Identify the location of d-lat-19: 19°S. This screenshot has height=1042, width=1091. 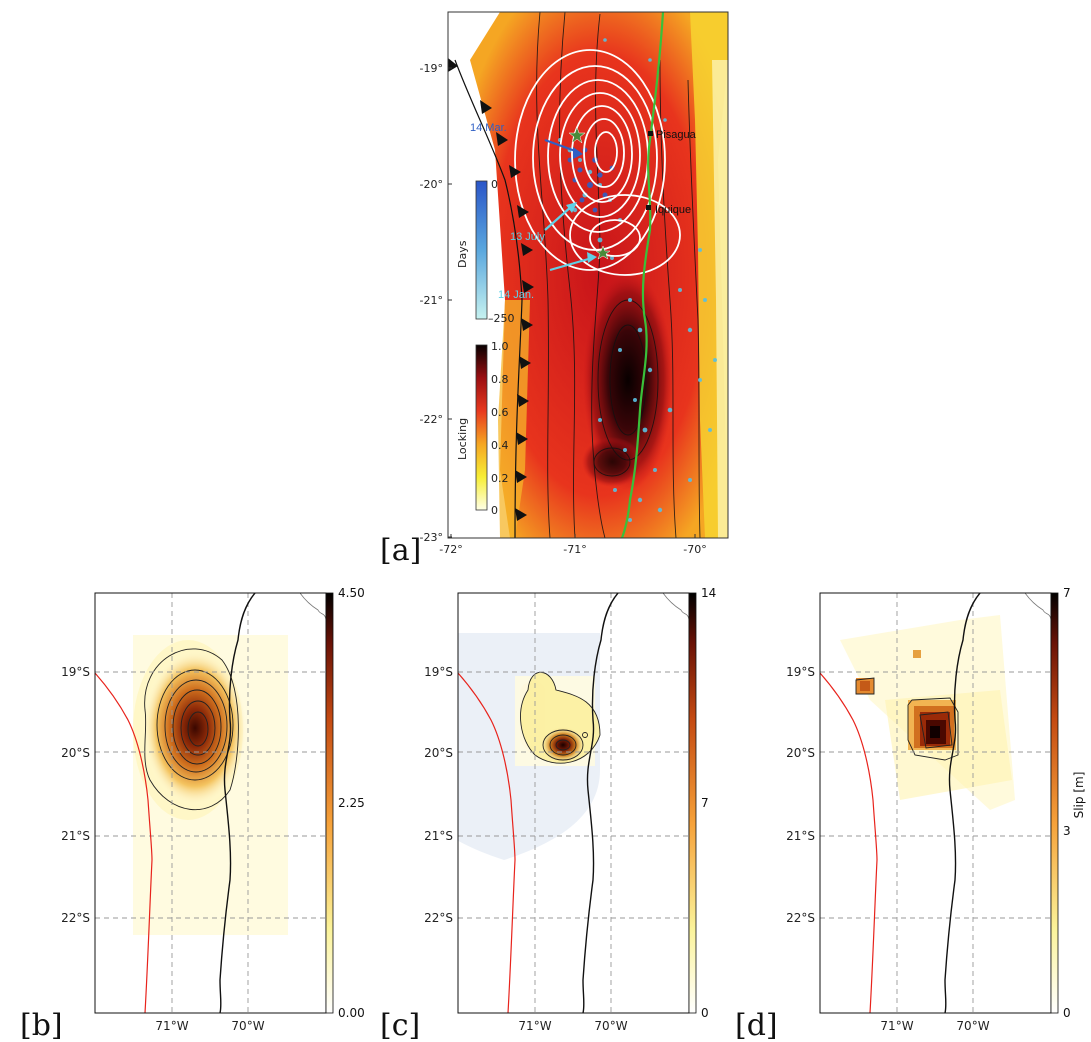
(800, 672).